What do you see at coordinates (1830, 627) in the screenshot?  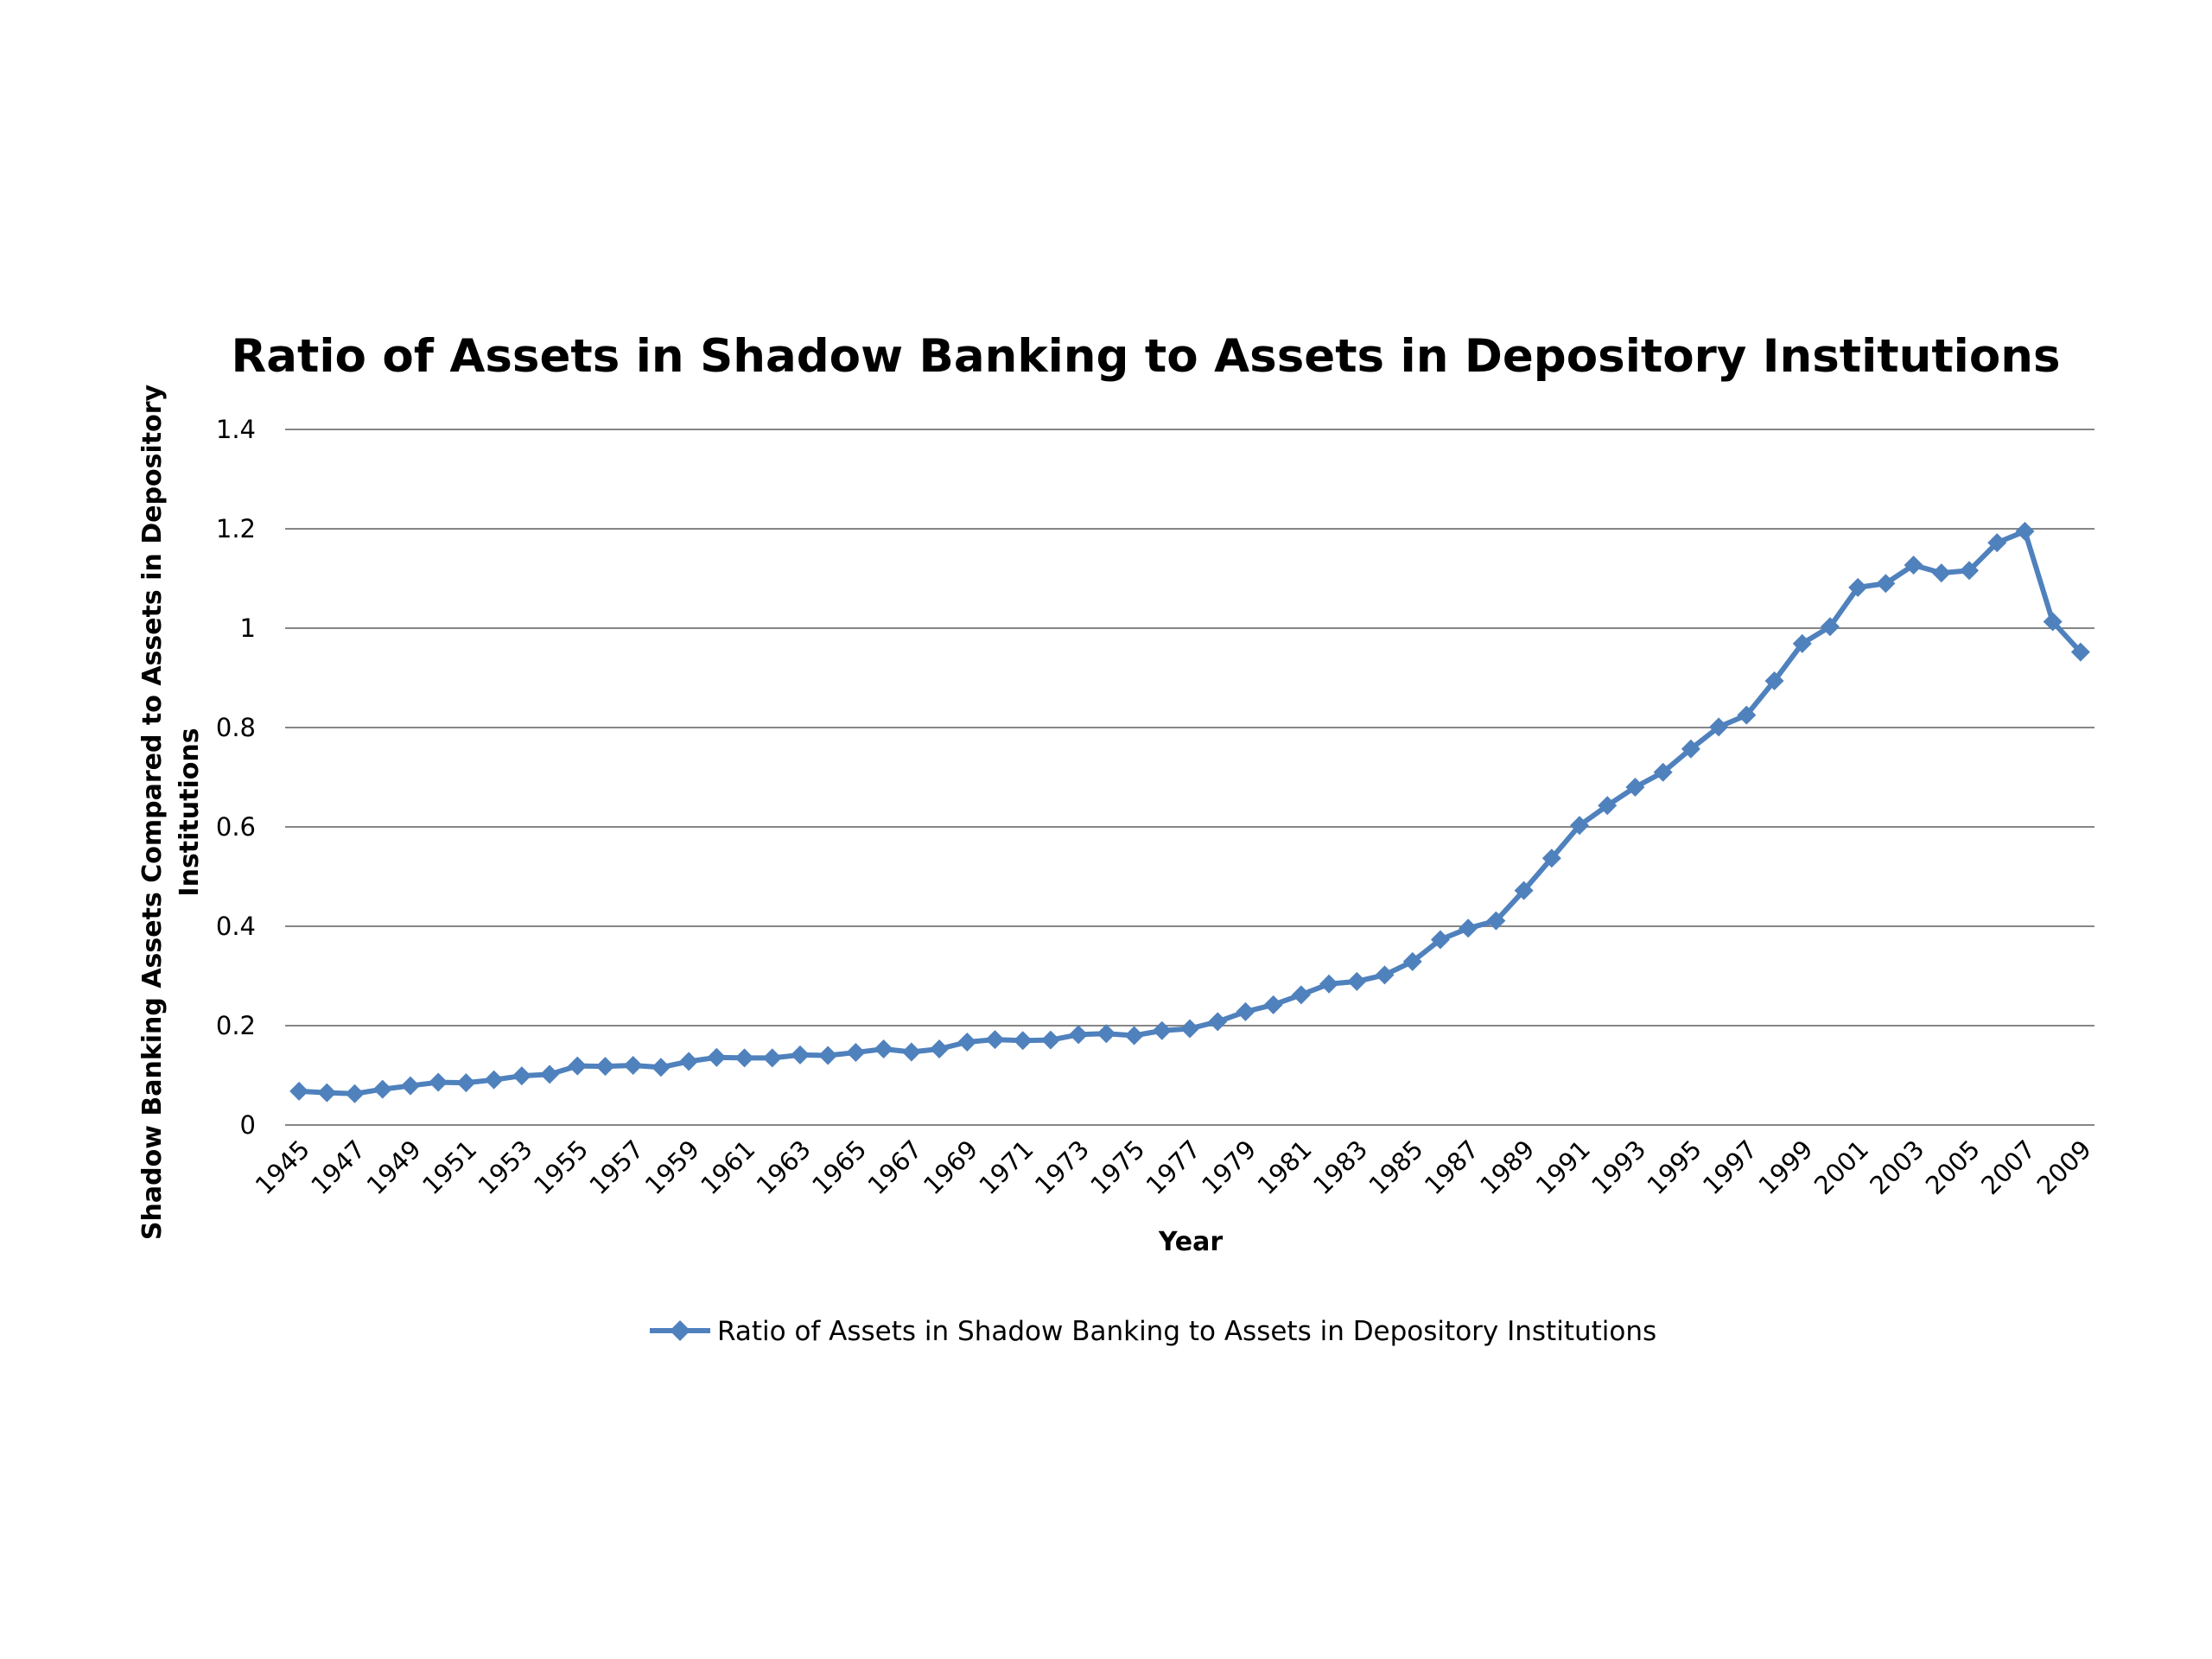 I see `data-point-2000` at bounding box center [1830, 627].